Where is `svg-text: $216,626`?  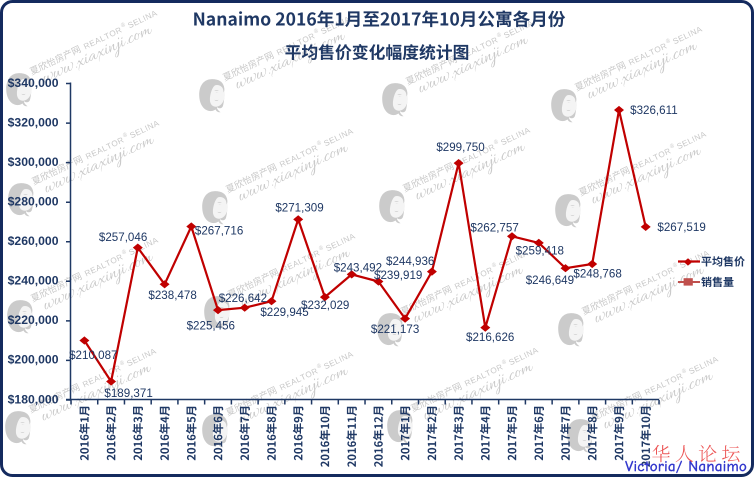
svg-text: $216,626 is located at coordinates (490, 337).